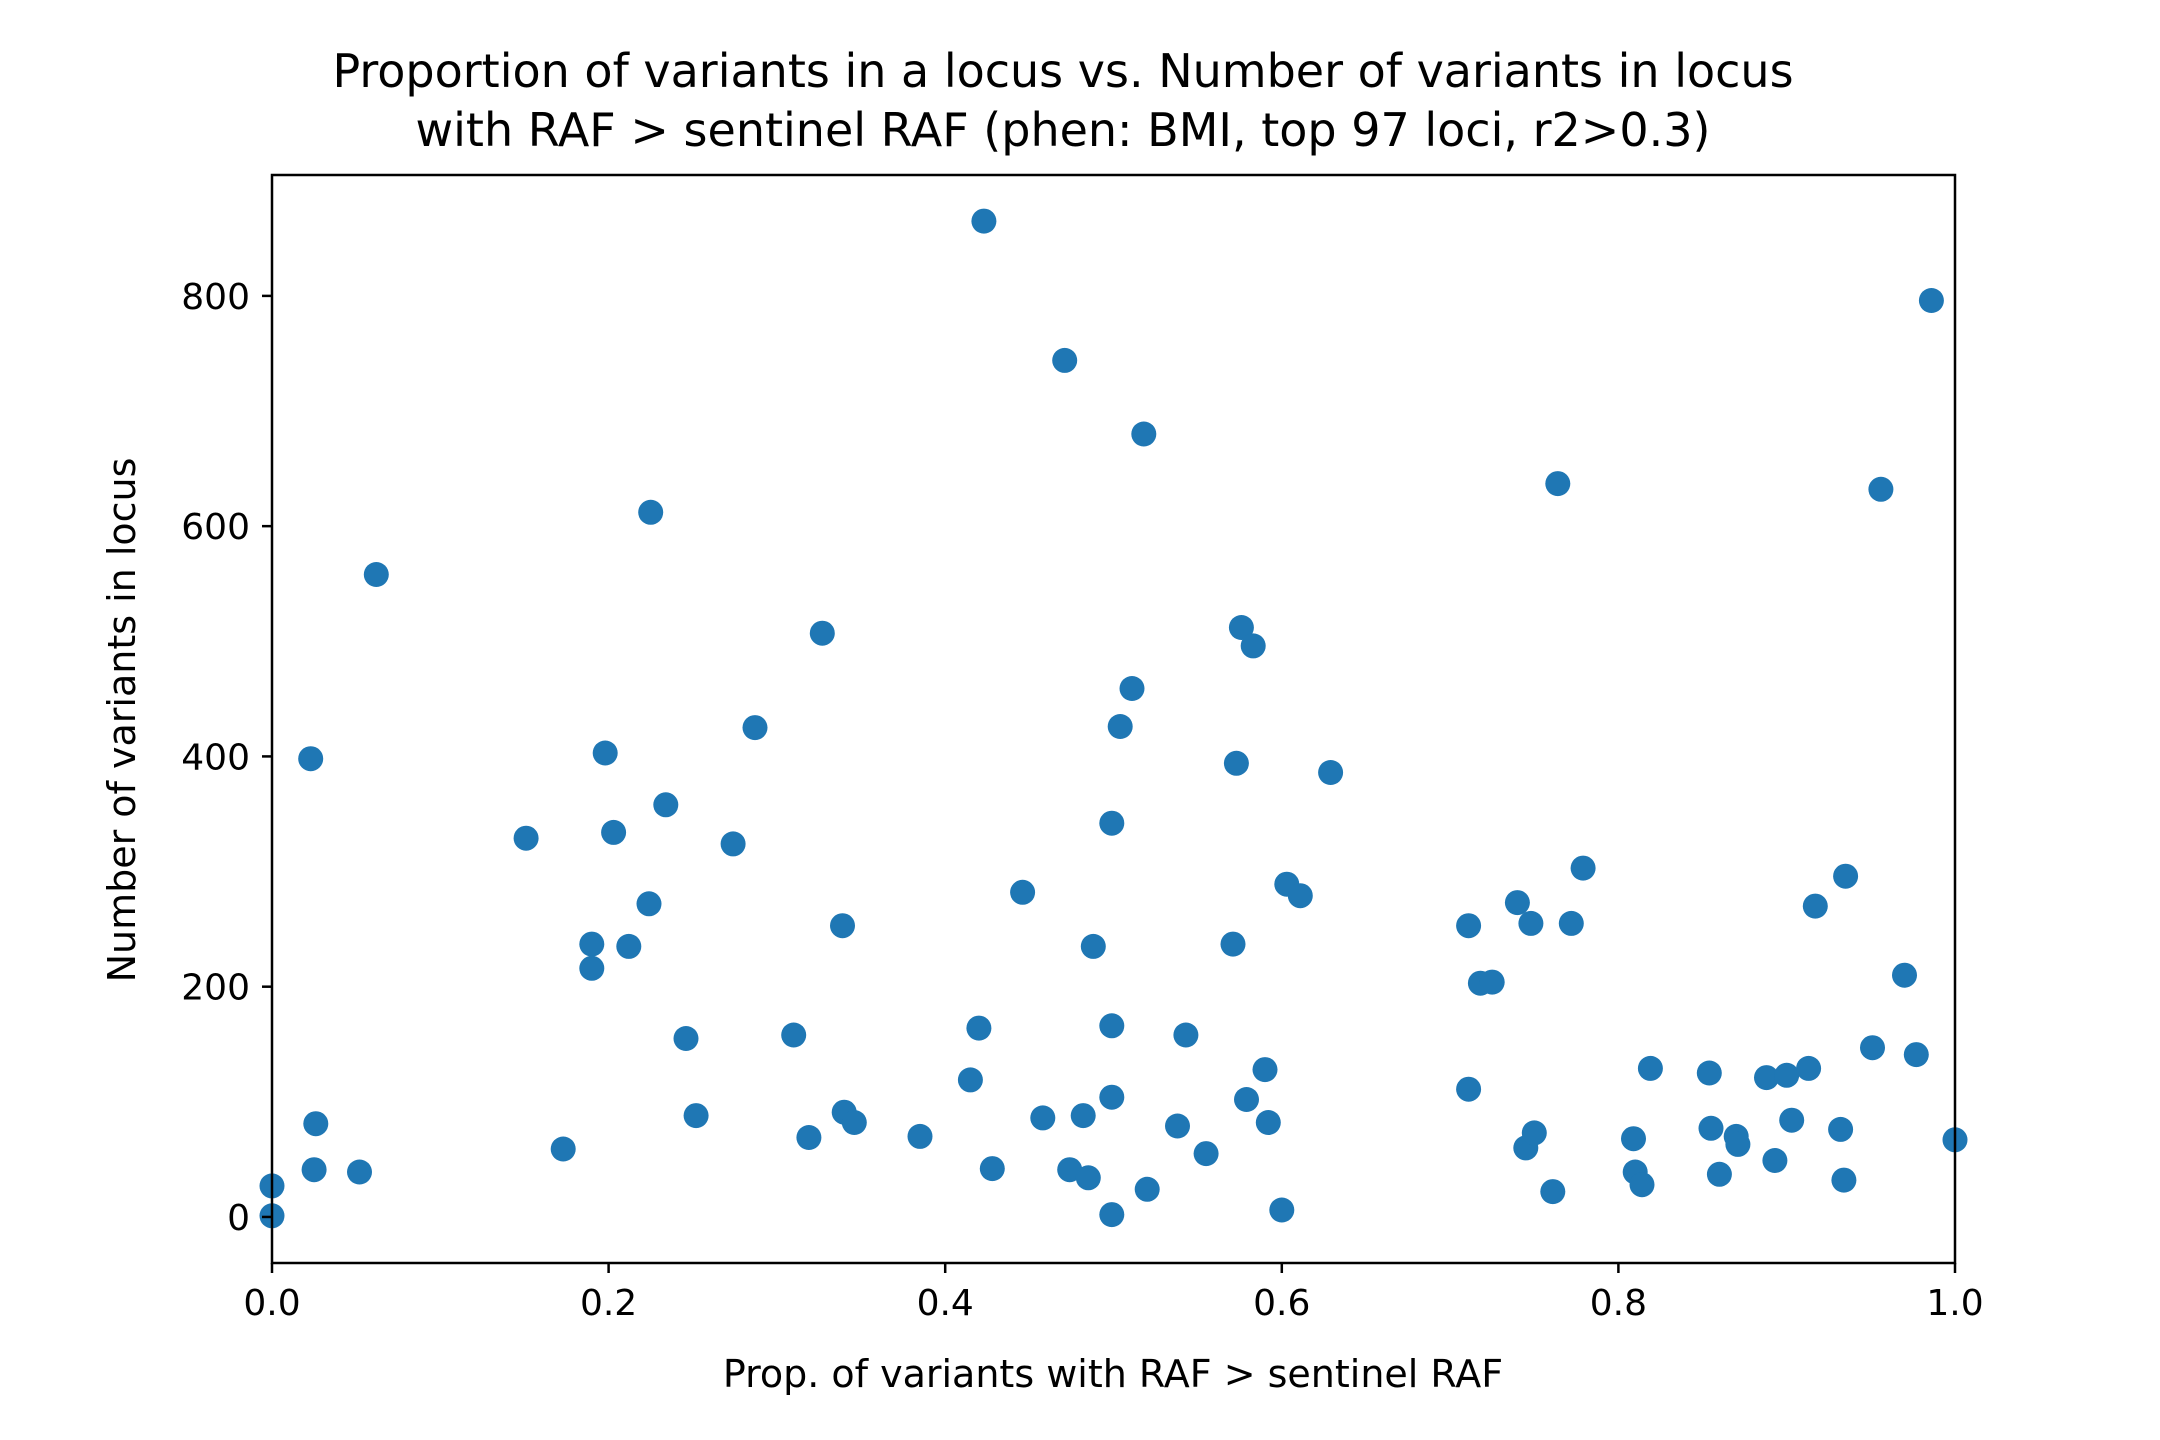 The width and height of the screenshot is (2160, 1440). I want to click on x-axis-ticks: 0.0 0.2 0.4 0.6 0.8 1.0, so click(1113, 1293).